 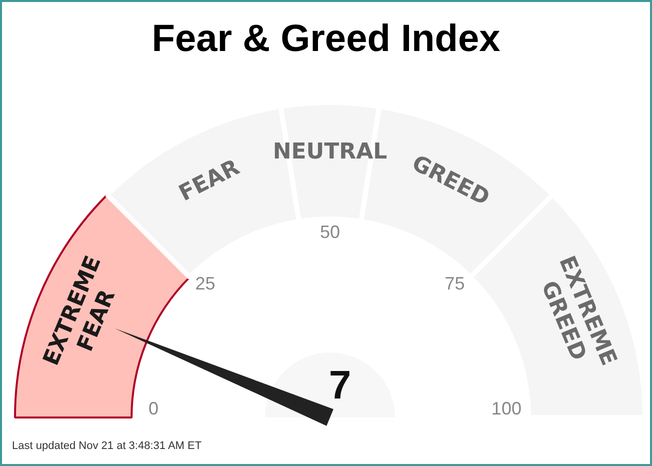 I want to click on slice-label: NEUTRAL, so click(x=330, y=151).